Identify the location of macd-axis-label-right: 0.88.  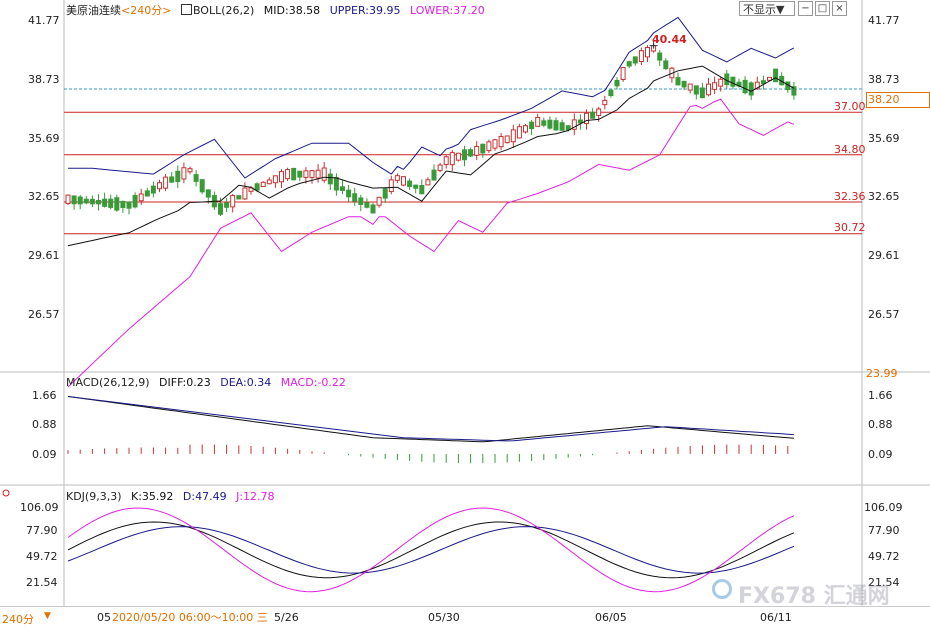
(880, 424).